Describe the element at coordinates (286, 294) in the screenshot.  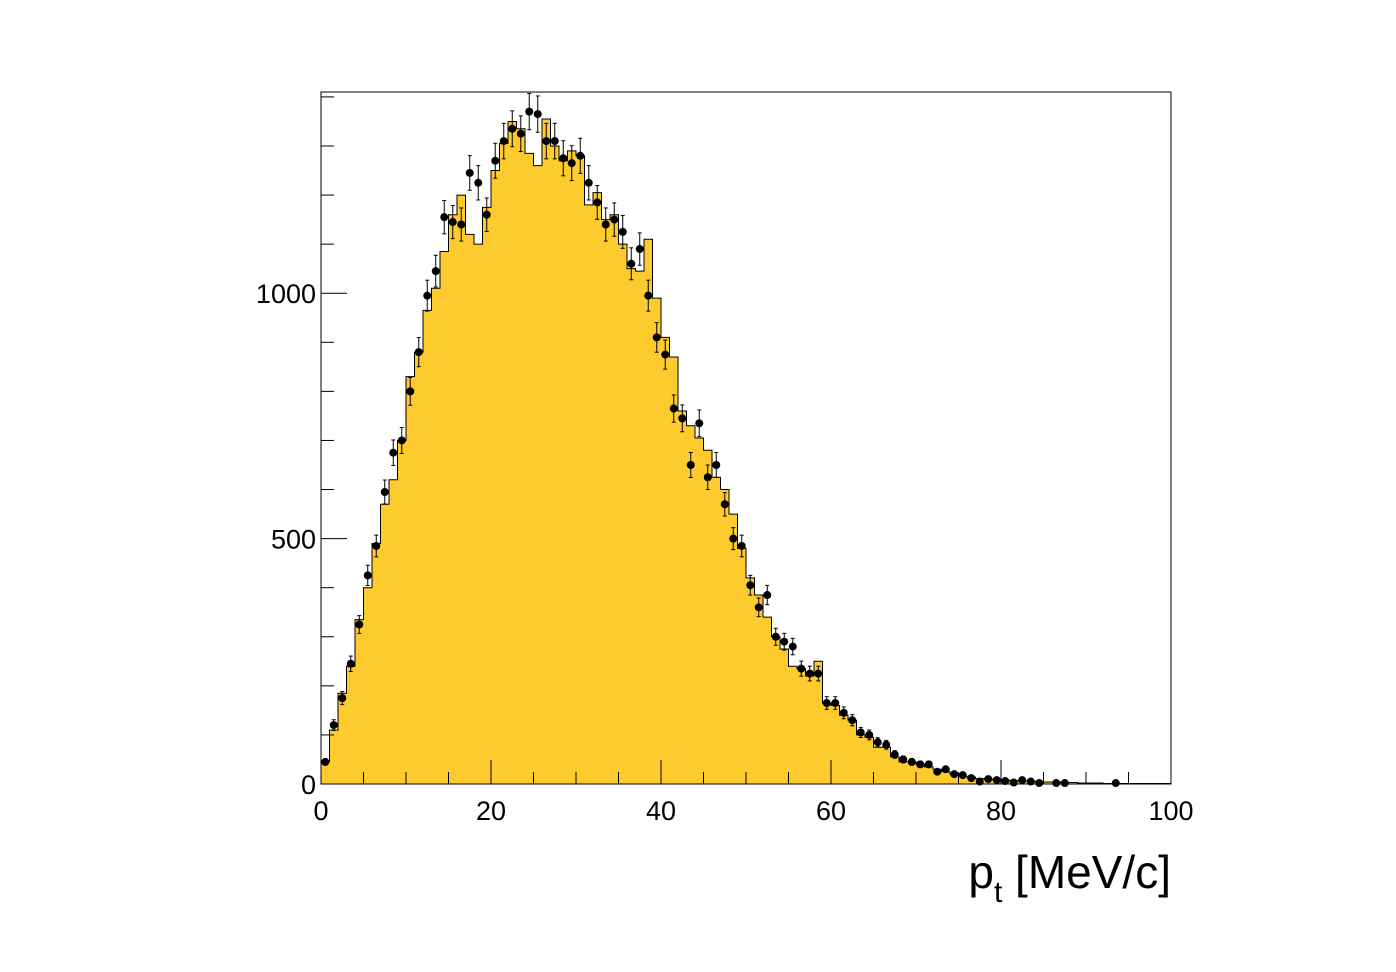
I see `y-tick-label: 1000` at that location.